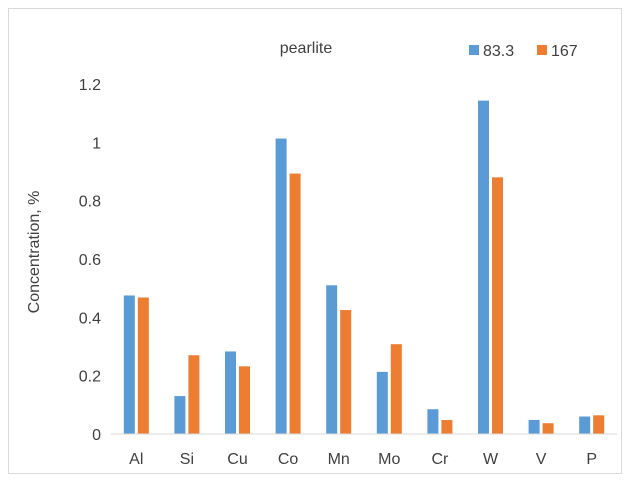  Describe the element at coordinates (96, 143) in the screenshot. I see `y-tick-label: 1` at that location.